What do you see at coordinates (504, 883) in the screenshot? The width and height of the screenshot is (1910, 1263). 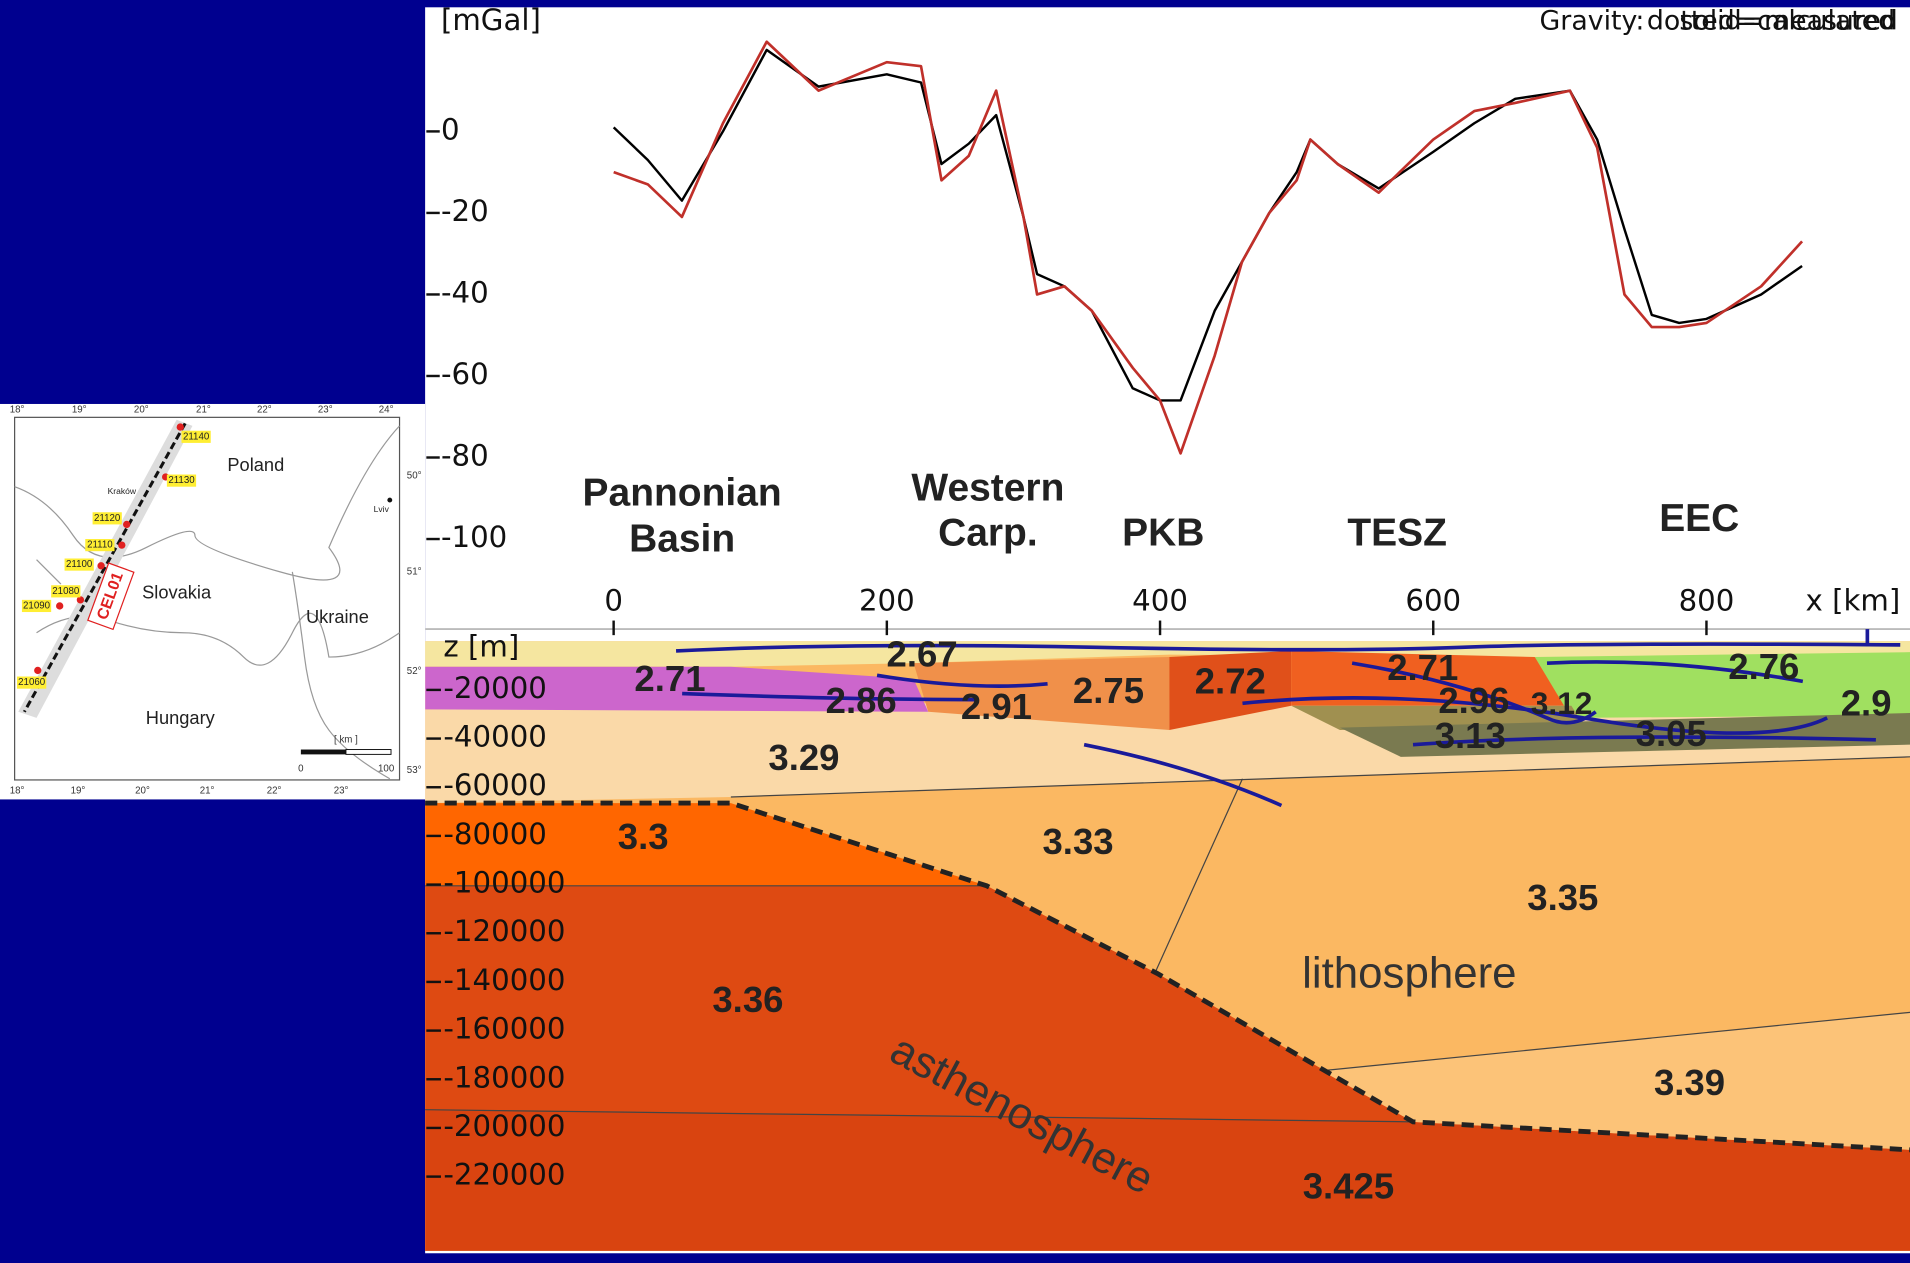 I see `y-tick-label: -100000` at bounding box center [504, 883].